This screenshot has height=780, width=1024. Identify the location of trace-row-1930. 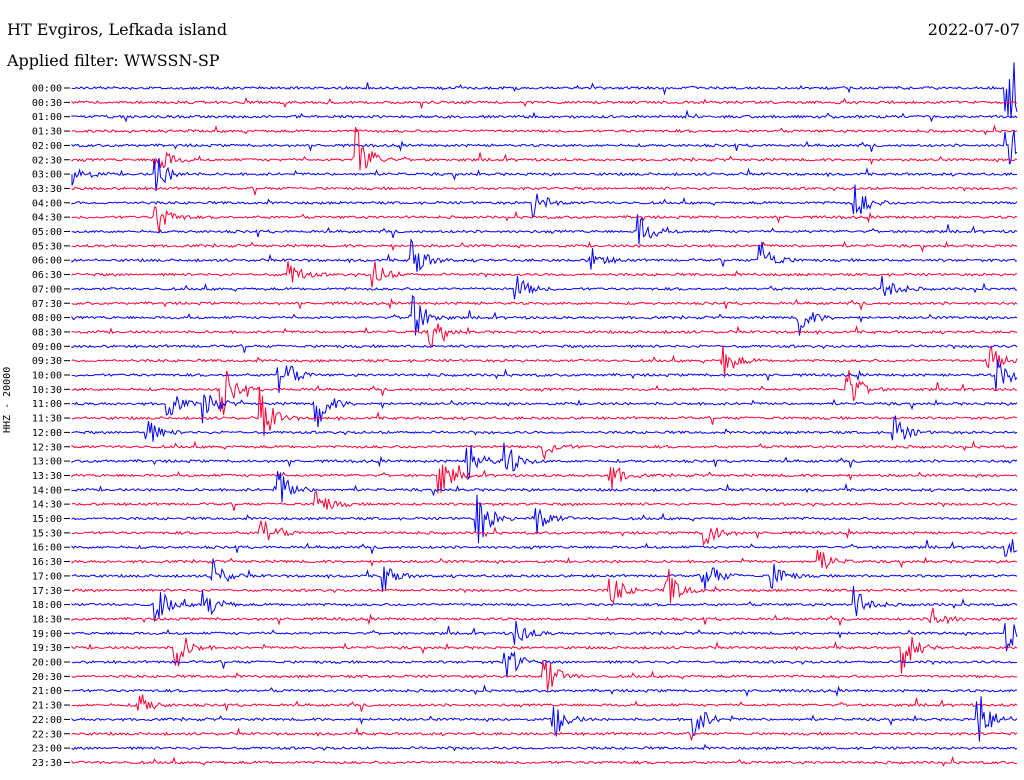
(544, 655).